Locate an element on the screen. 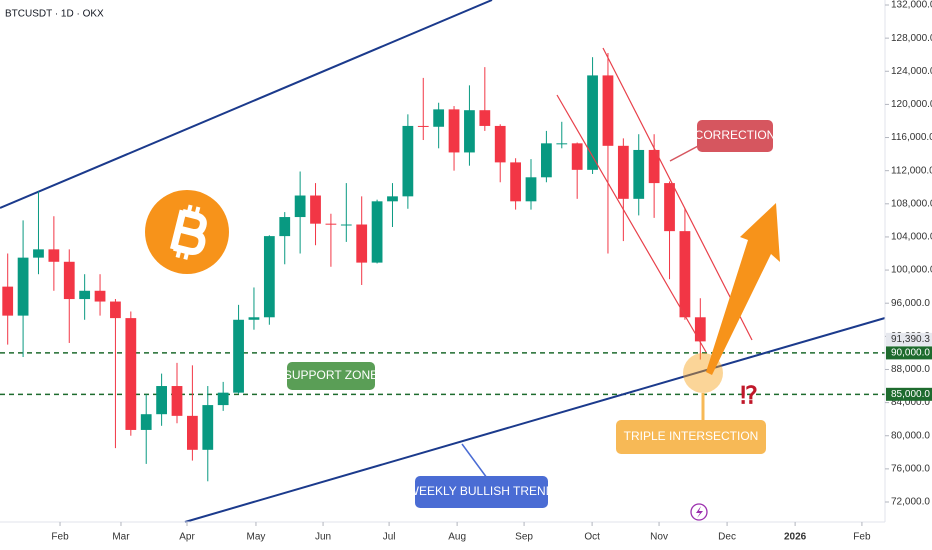  annotation: SUPPORT ZONE is located at coordinates (331, 375).